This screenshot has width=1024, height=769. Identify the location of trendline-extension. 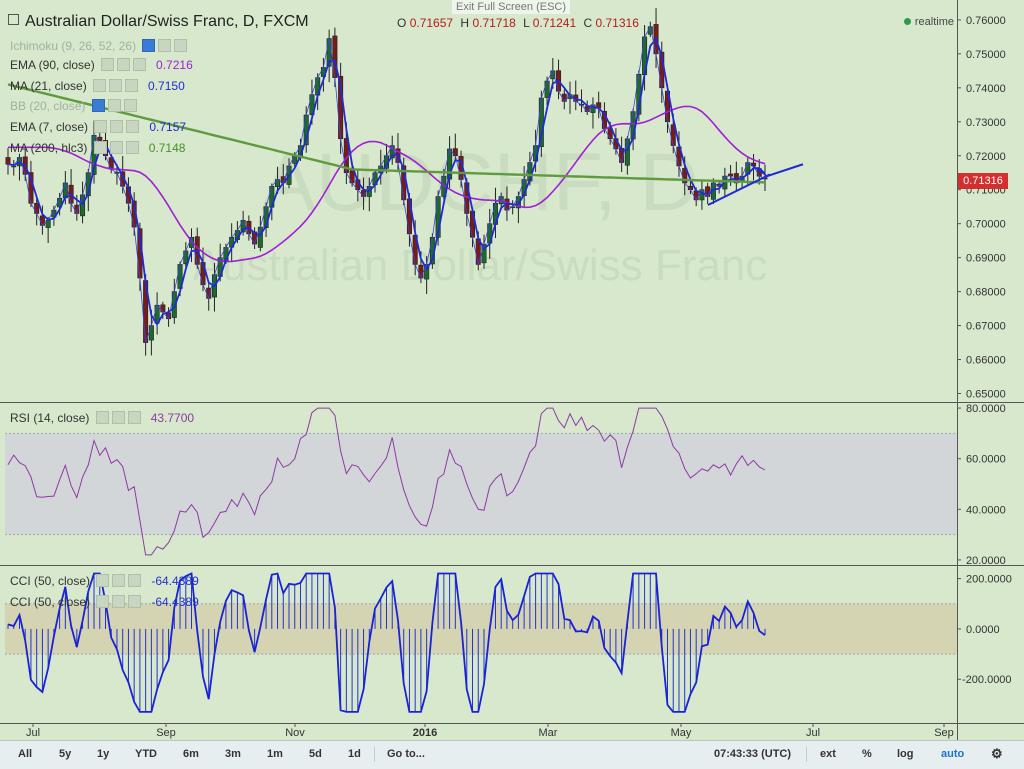
(784, 170).